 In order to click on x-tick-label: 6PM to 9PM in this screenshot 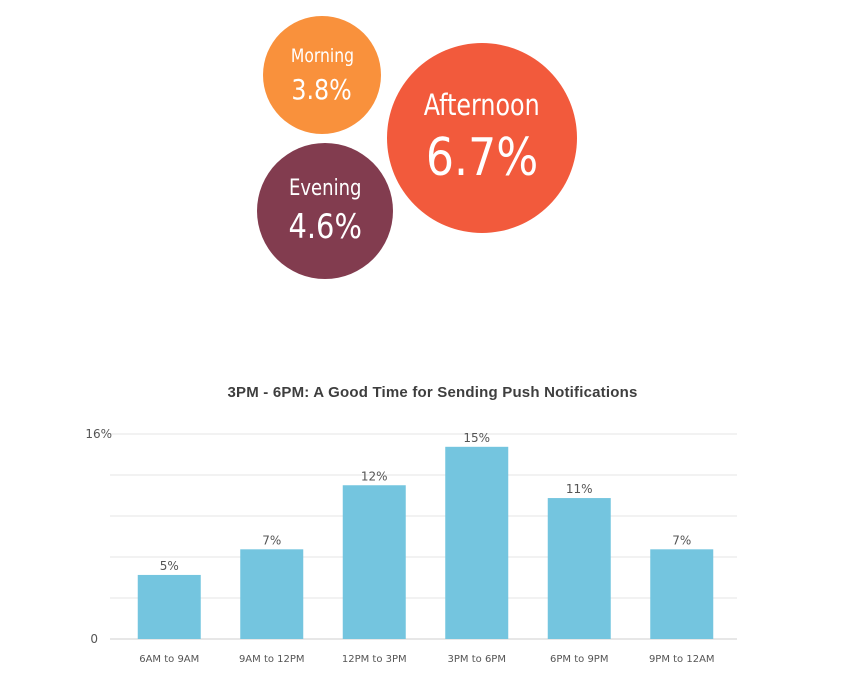, I will do `click(579, 659)`.